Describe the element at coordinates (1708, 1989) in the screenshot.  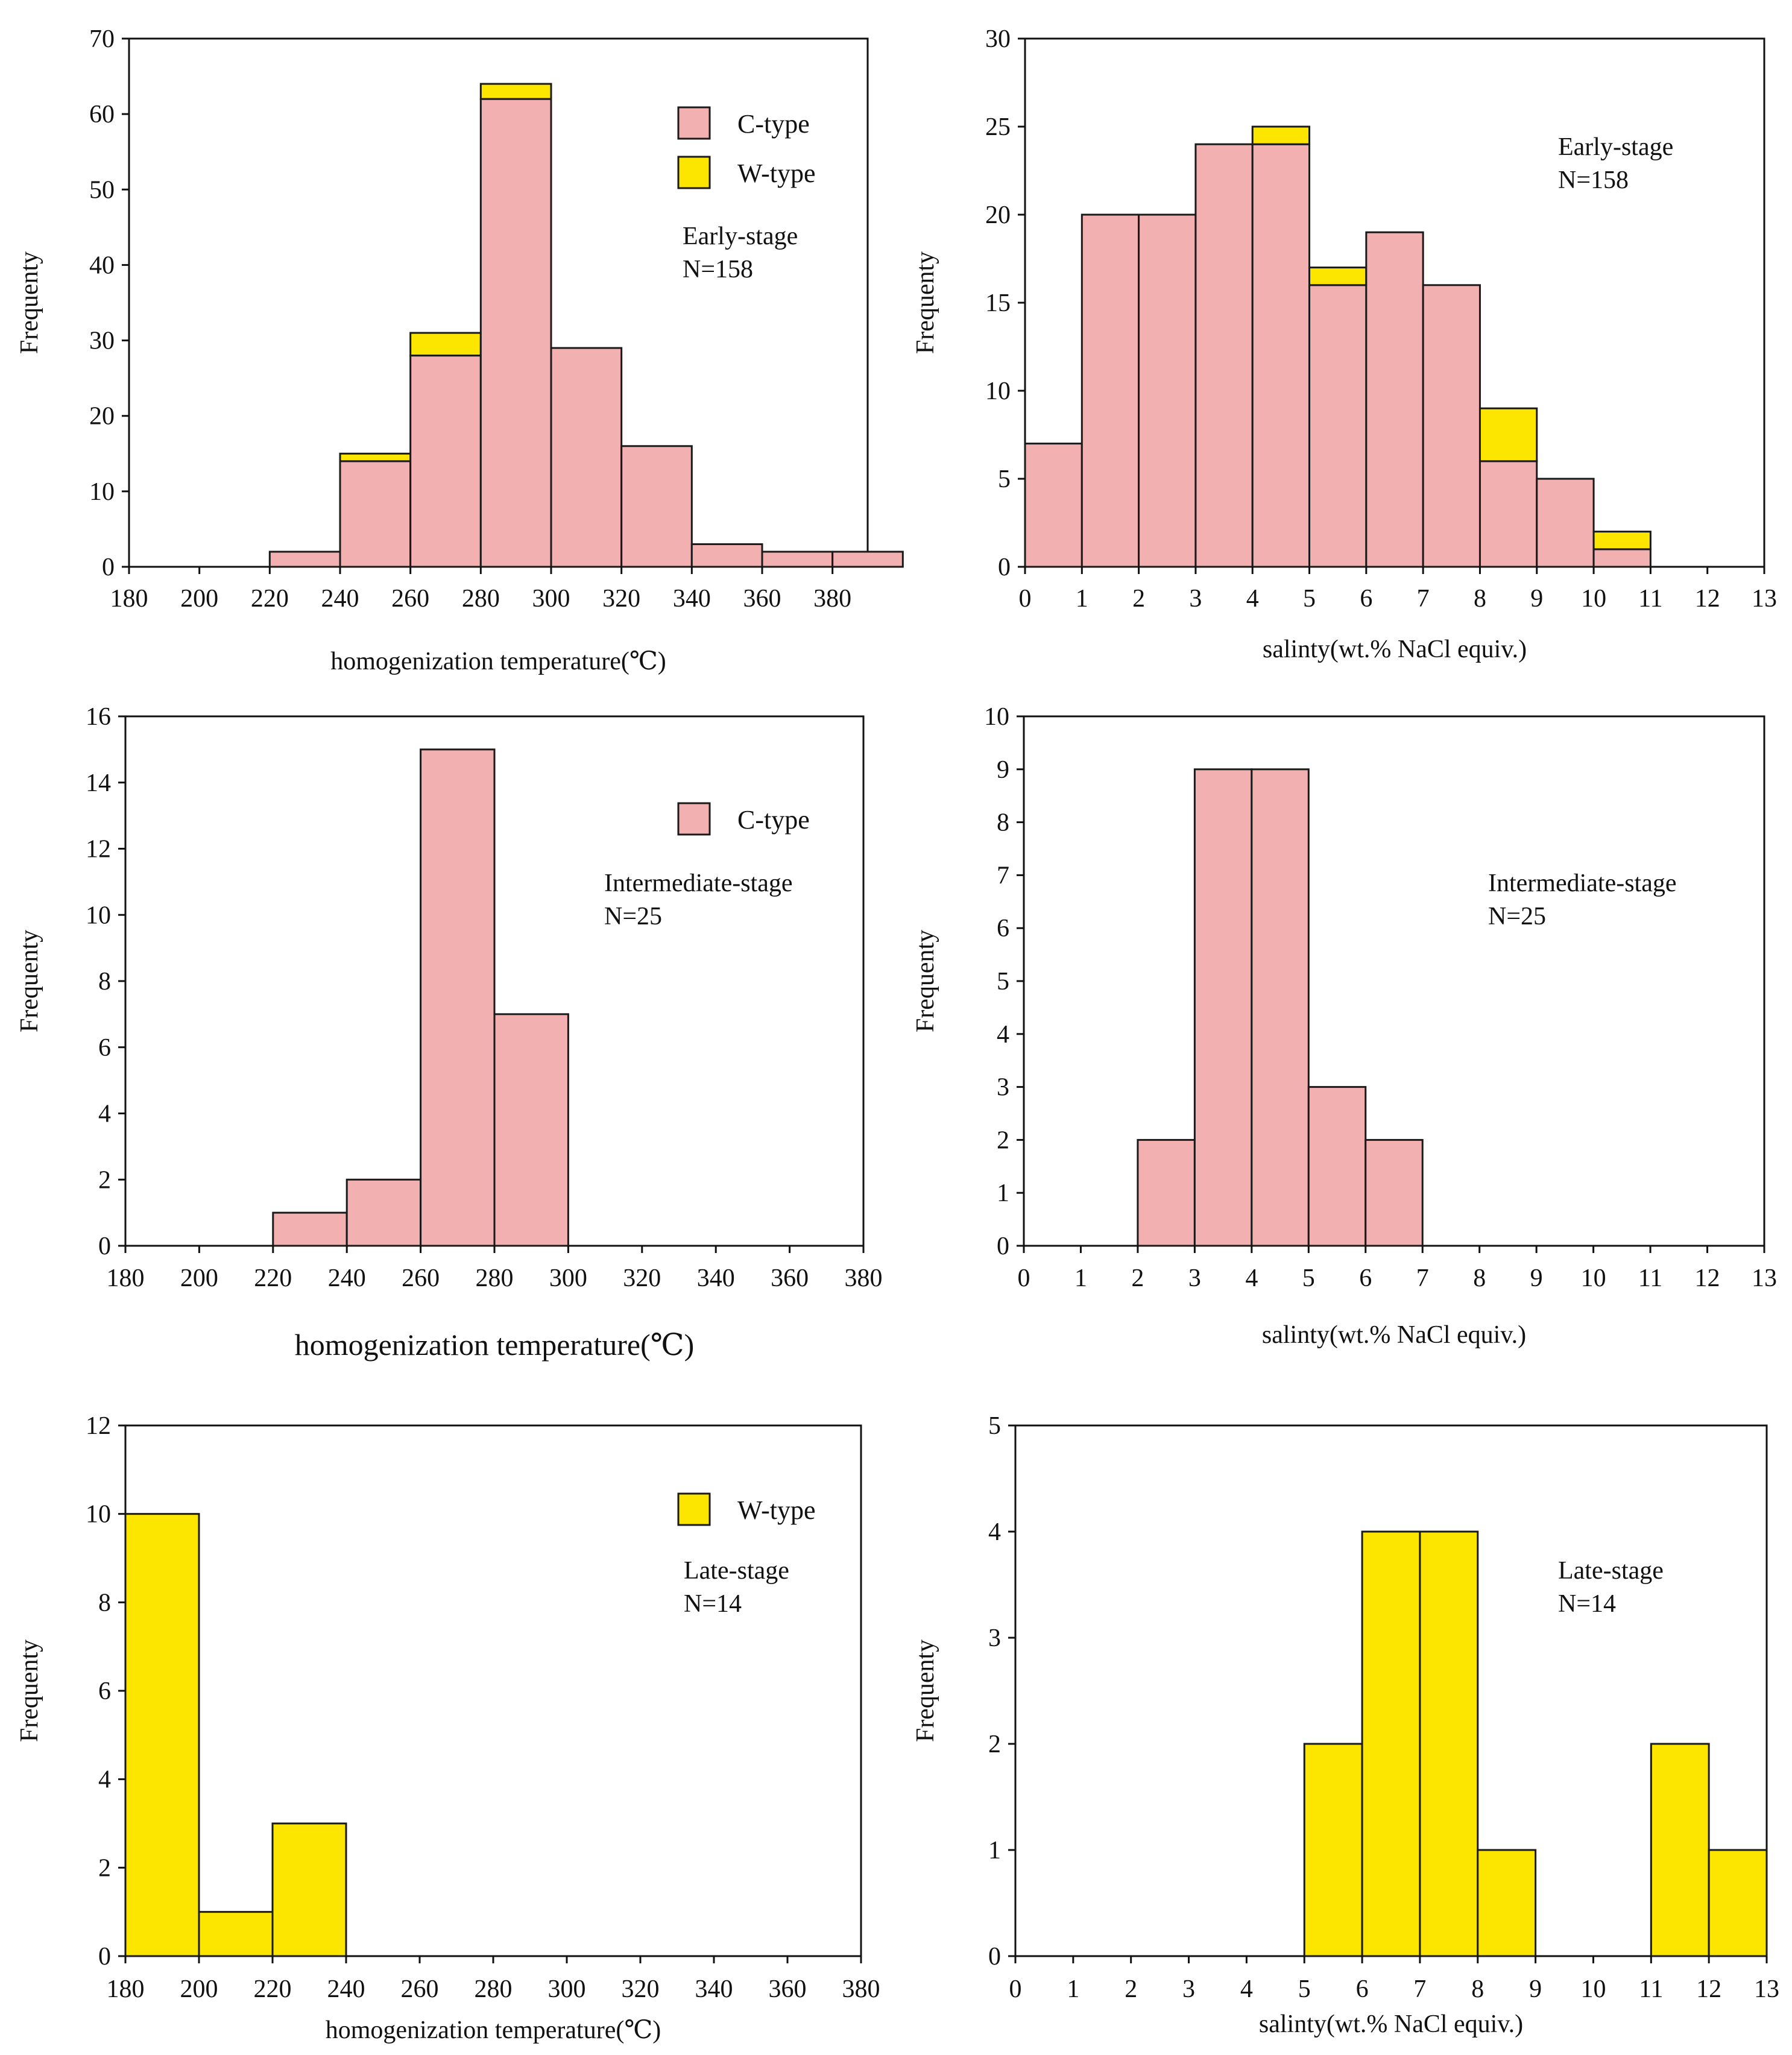
I see `x-tick-label: 12` at that location.